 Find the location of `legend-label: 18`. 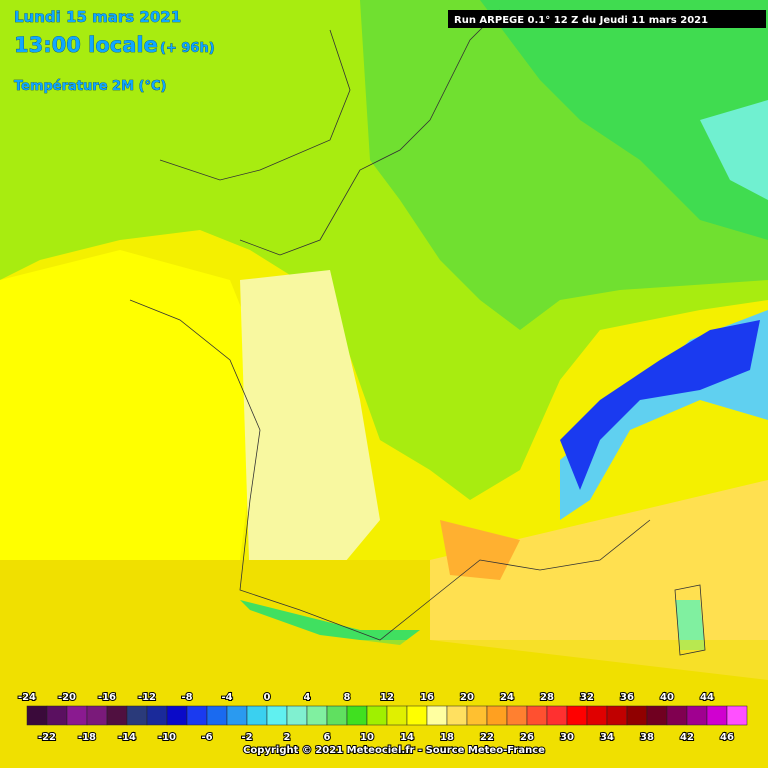

legend-label: 18 is located at coordinates (447, 737).